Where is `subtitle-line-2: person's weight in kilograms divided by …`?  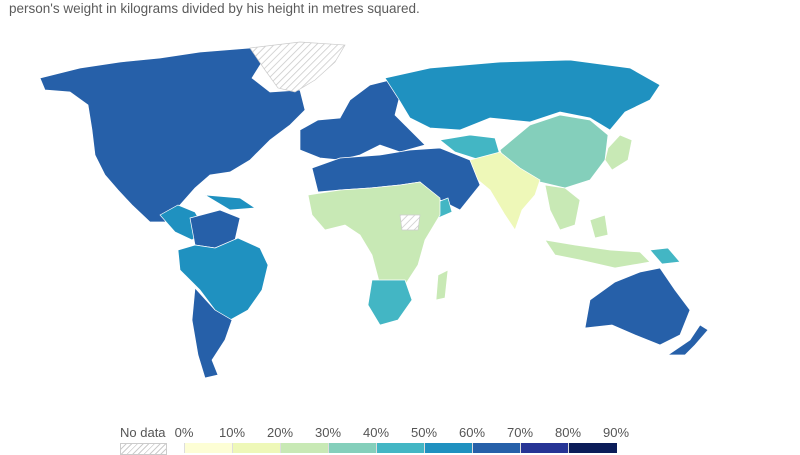 subtitle-line-2: person's weight in kilograms divided by … is located at coordinates (214, 8).